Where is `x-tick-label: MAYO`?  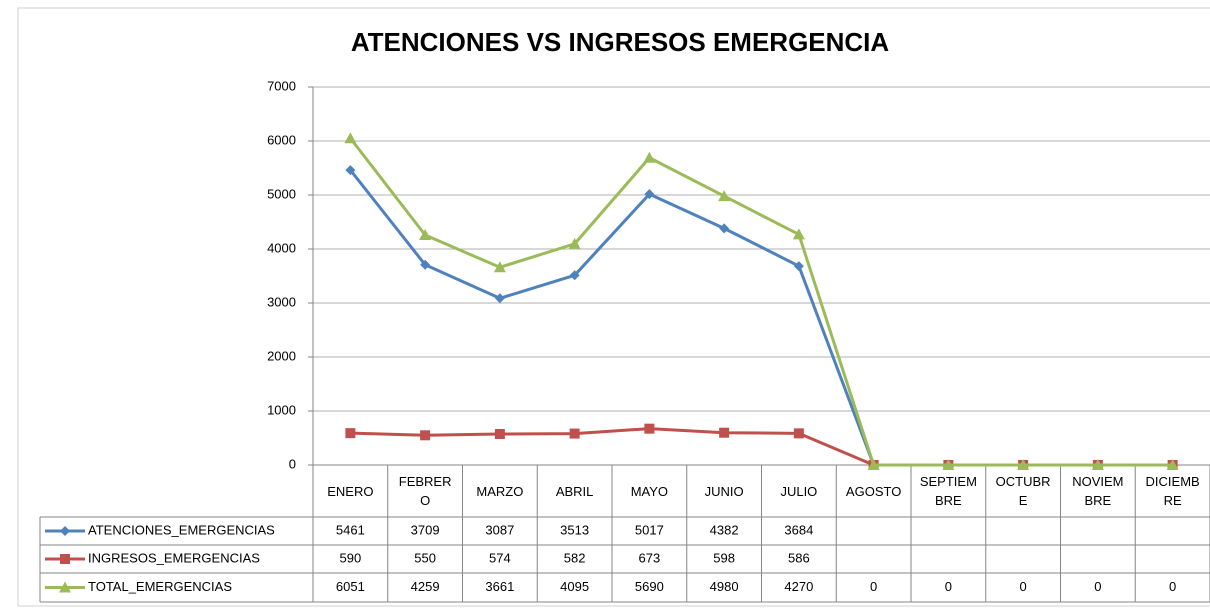 x-tick-label: MAYO is located at coordinates (649, 491).